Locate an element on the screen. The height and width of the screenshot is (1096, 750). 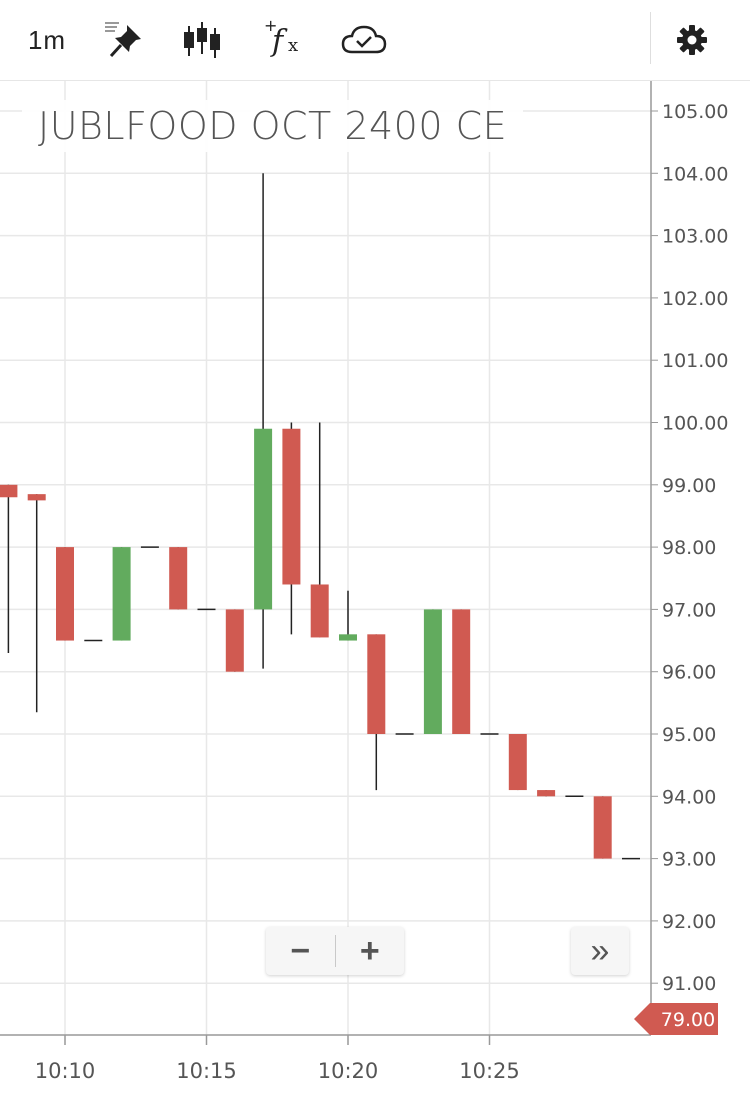
x-tick-label: 10:10 is located at coordinates (65, 1071).